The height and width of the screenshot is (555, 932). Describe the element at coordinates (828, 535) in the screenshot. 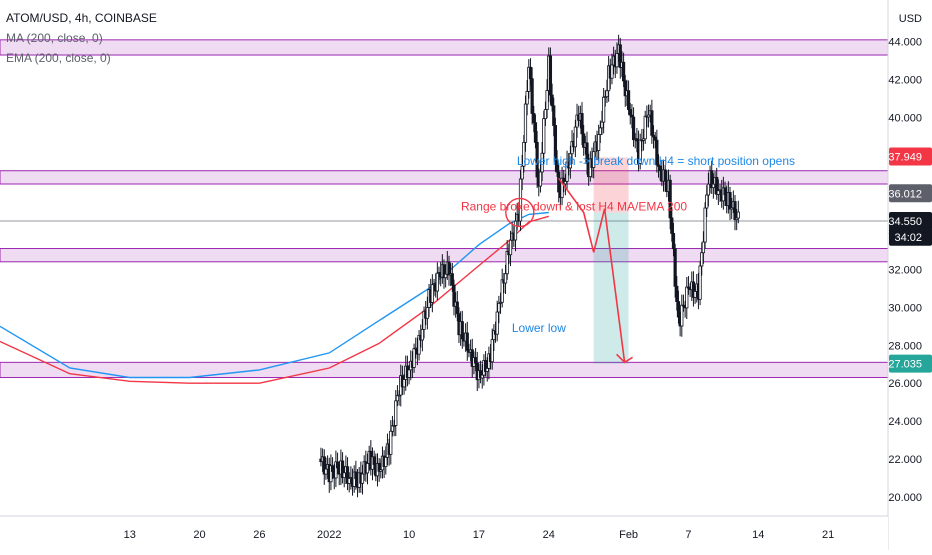

I see `x-tick-label: 21` at that location.